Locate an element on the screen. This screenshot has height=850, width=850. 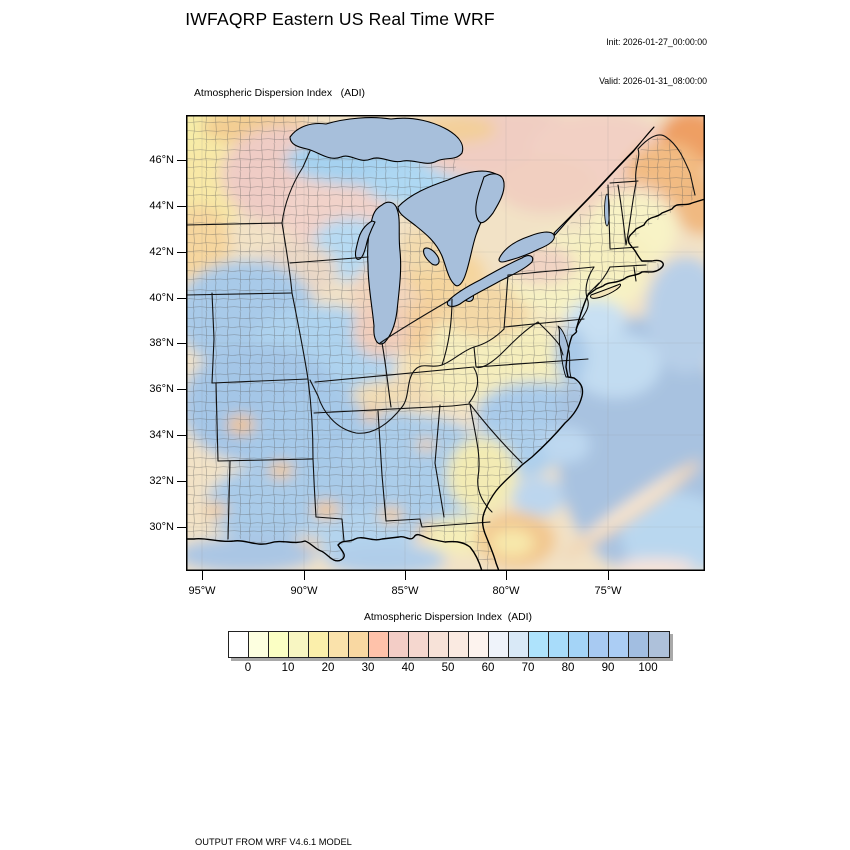
green-bay is located at coordinates (365, 240).